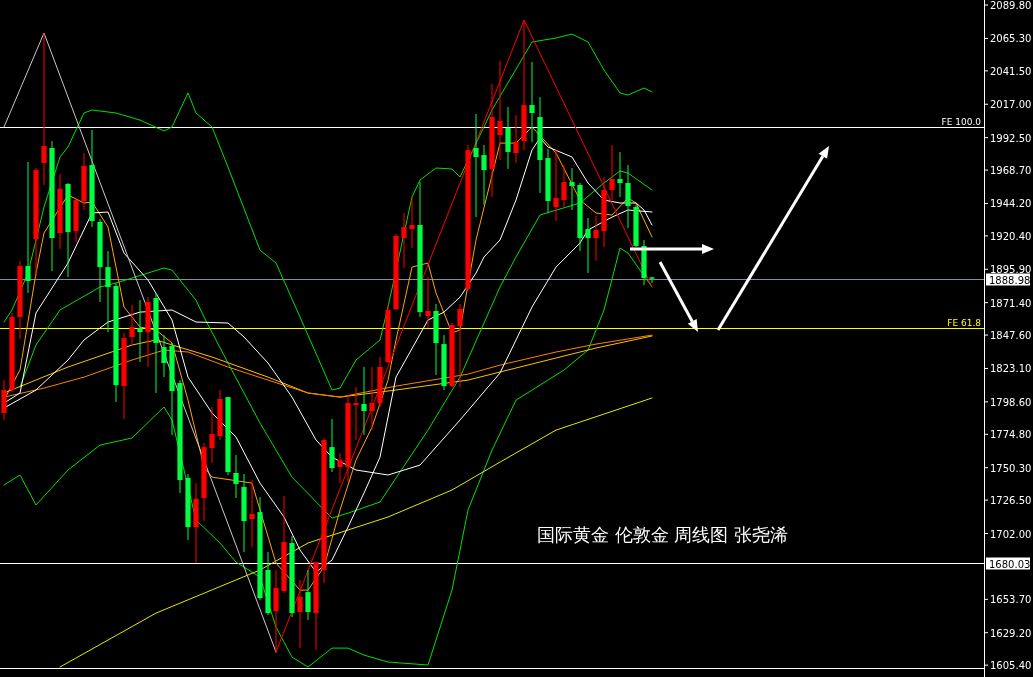 This screenshot has height=677, width=1033. Describe the element at coordinates (1011, 39) in the screenshot. I see `y-tick-label: 2065.30` at that location.